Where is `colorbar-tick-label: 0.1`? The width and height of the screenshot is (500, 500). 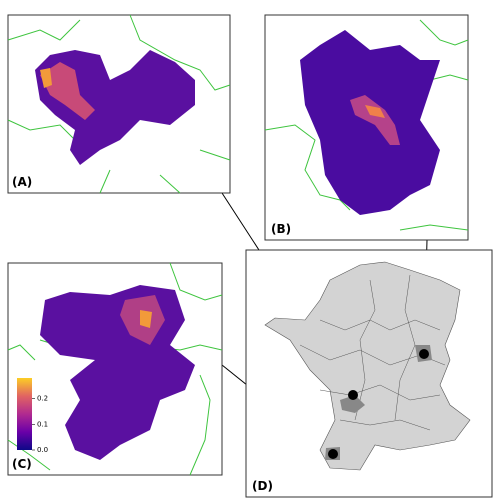 colorbar-tick-label: 0.1 is located at coordinates (42, 424).